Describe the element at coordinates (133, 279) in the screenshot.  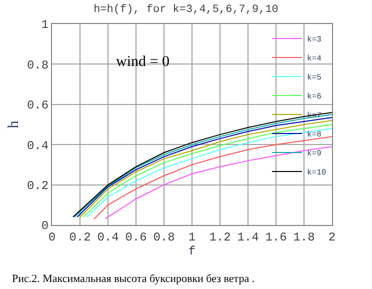
I see `text: Рис.2. Максимальная высота буксировки без ветра .` at that location.